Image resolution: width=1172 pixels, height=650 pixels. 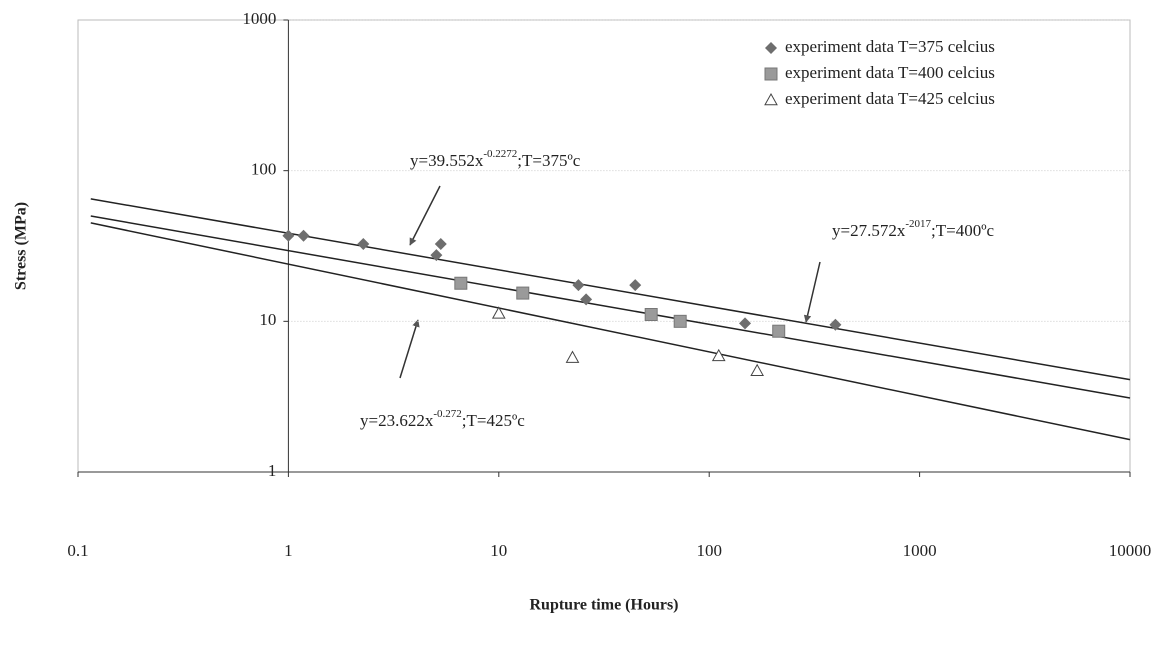 I want to click on y-tick-label: 100, so click(x=264, y=169).